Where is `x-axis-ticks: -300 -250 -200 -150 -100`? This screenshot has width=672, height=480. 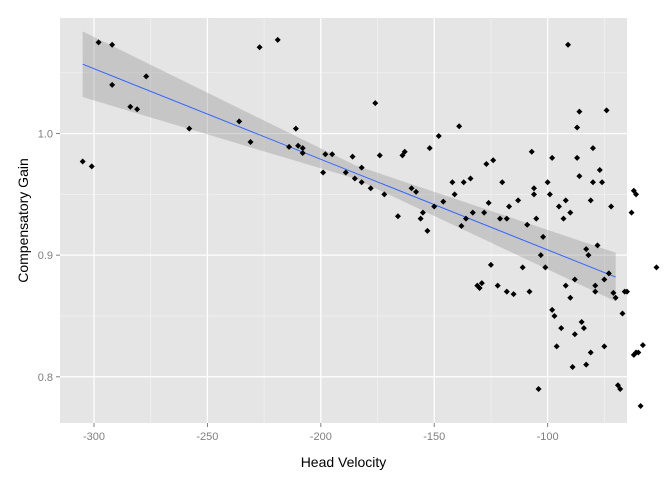 x-axis-ticks: -300 -250 -200 -150 -100 is located at coordinates (321, 433).